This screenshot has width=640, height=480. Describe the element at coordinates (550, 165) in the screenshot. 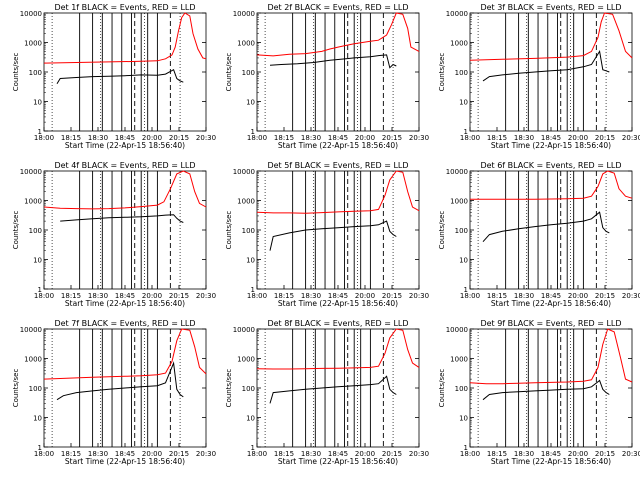

I see `chart-title: Det 6f BLACK = Events, RED = LLD` at that location.